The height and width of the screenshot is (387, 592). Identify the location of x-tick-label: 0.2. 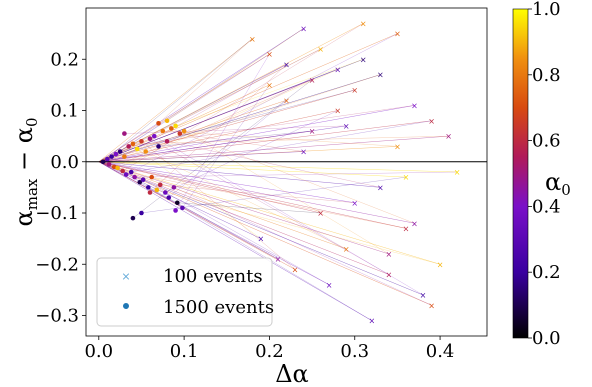
(269, 351).